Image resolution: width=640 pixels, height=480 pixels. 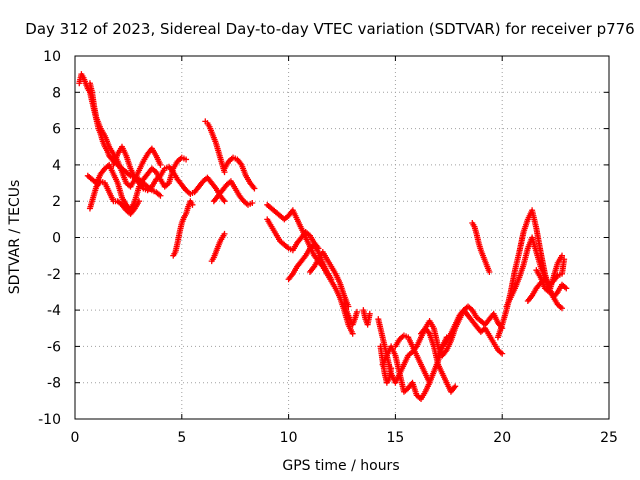 I want to click on y-tick-label: -10, so click(x=49, y=420).